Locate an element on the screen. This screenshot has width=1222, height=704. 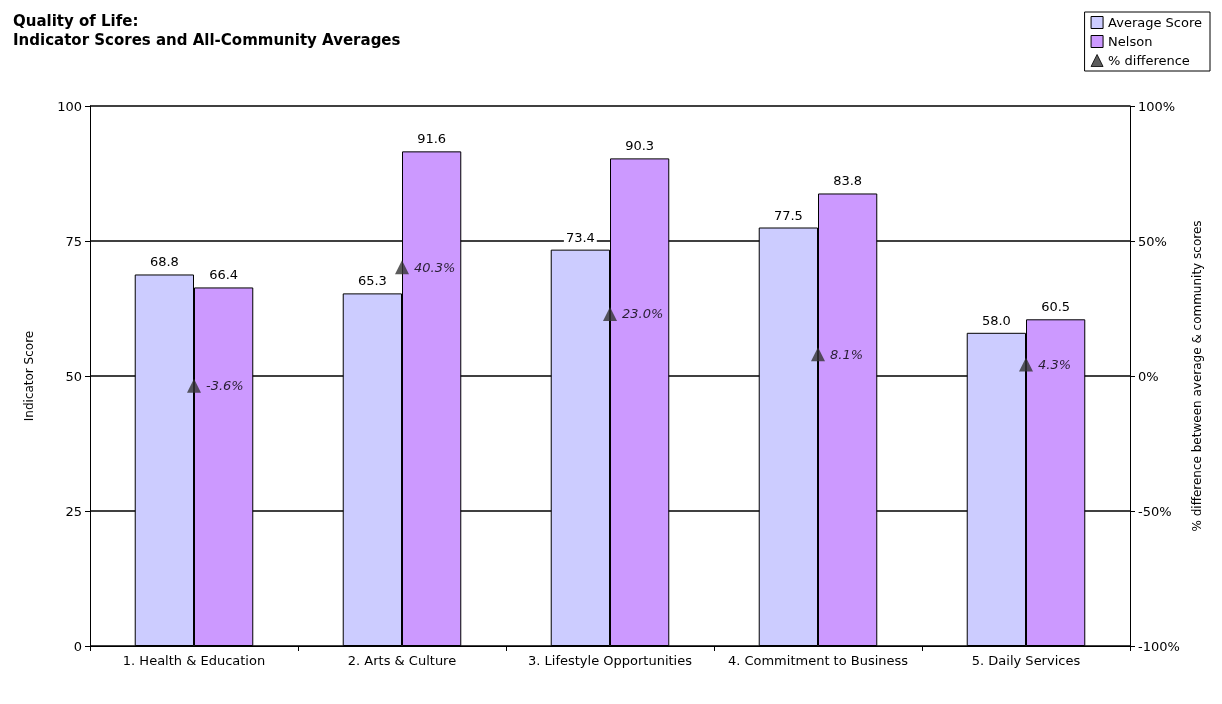
data-label: 66.4 is located at coordinates (224, 275).